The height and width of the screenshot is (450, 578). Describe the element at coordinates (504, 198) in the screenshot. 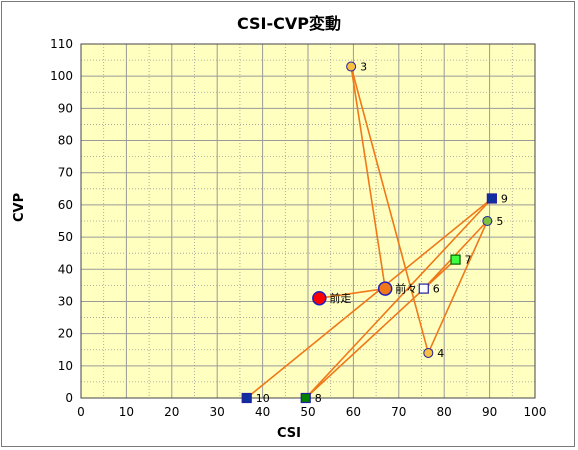

I see `point-label: 9` at that location.